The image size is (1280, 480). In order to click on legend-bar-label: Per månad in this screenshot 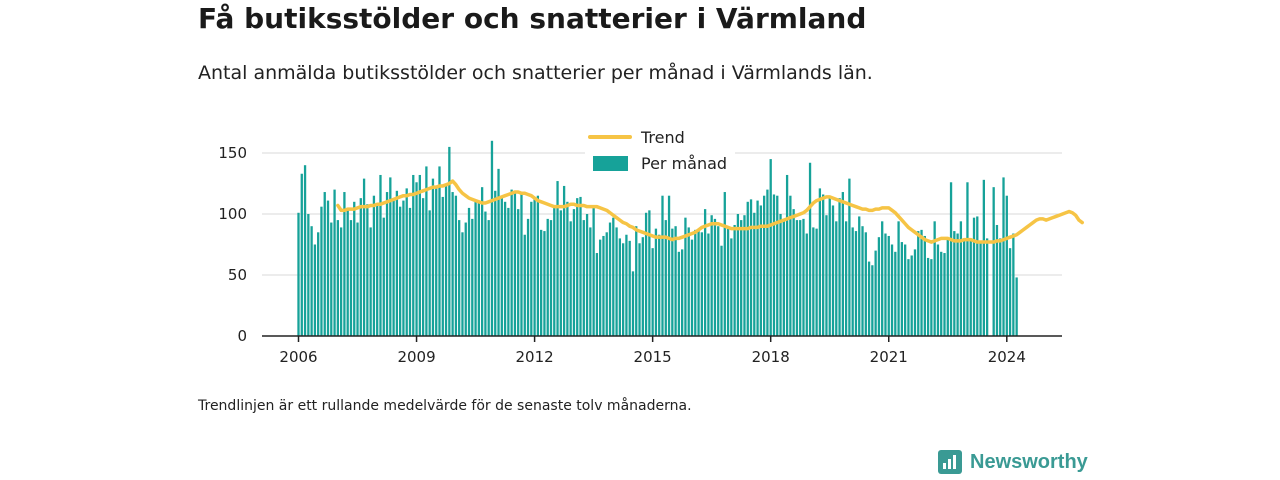, I will do `click(684, 163)`.